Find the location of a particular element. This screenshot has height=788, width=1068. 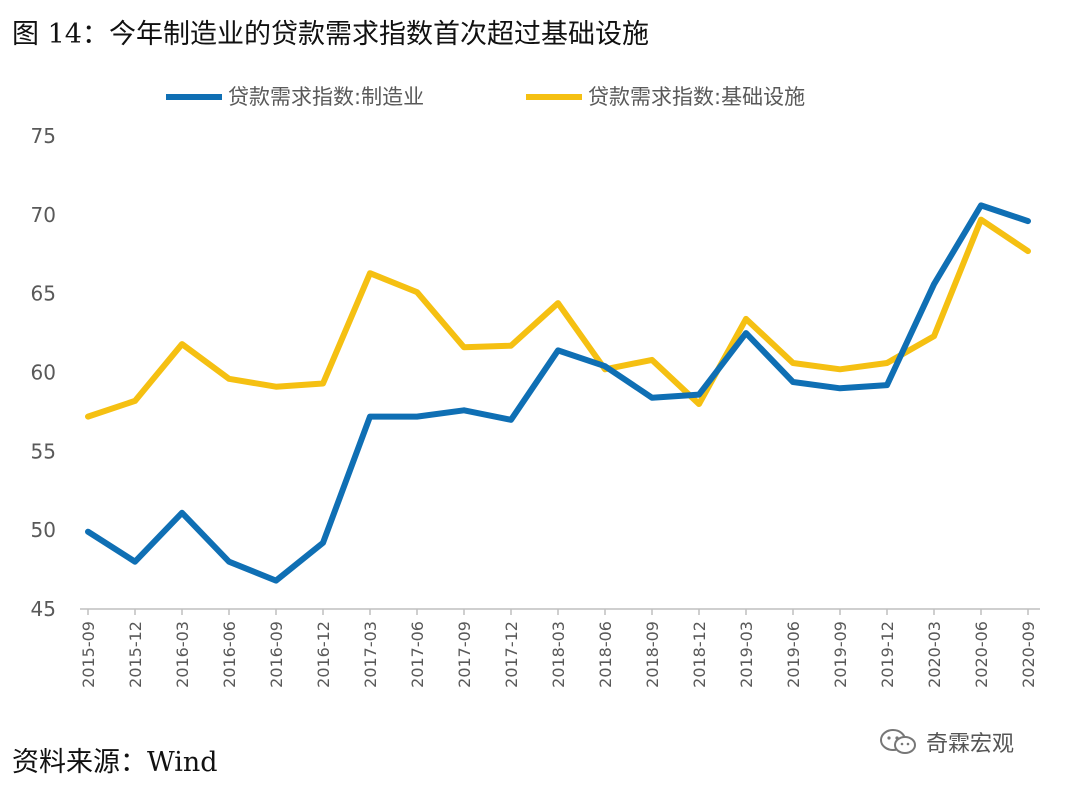

y-axis: 45 50 55 60 65 70 75 is located at coordinates (43, 372).